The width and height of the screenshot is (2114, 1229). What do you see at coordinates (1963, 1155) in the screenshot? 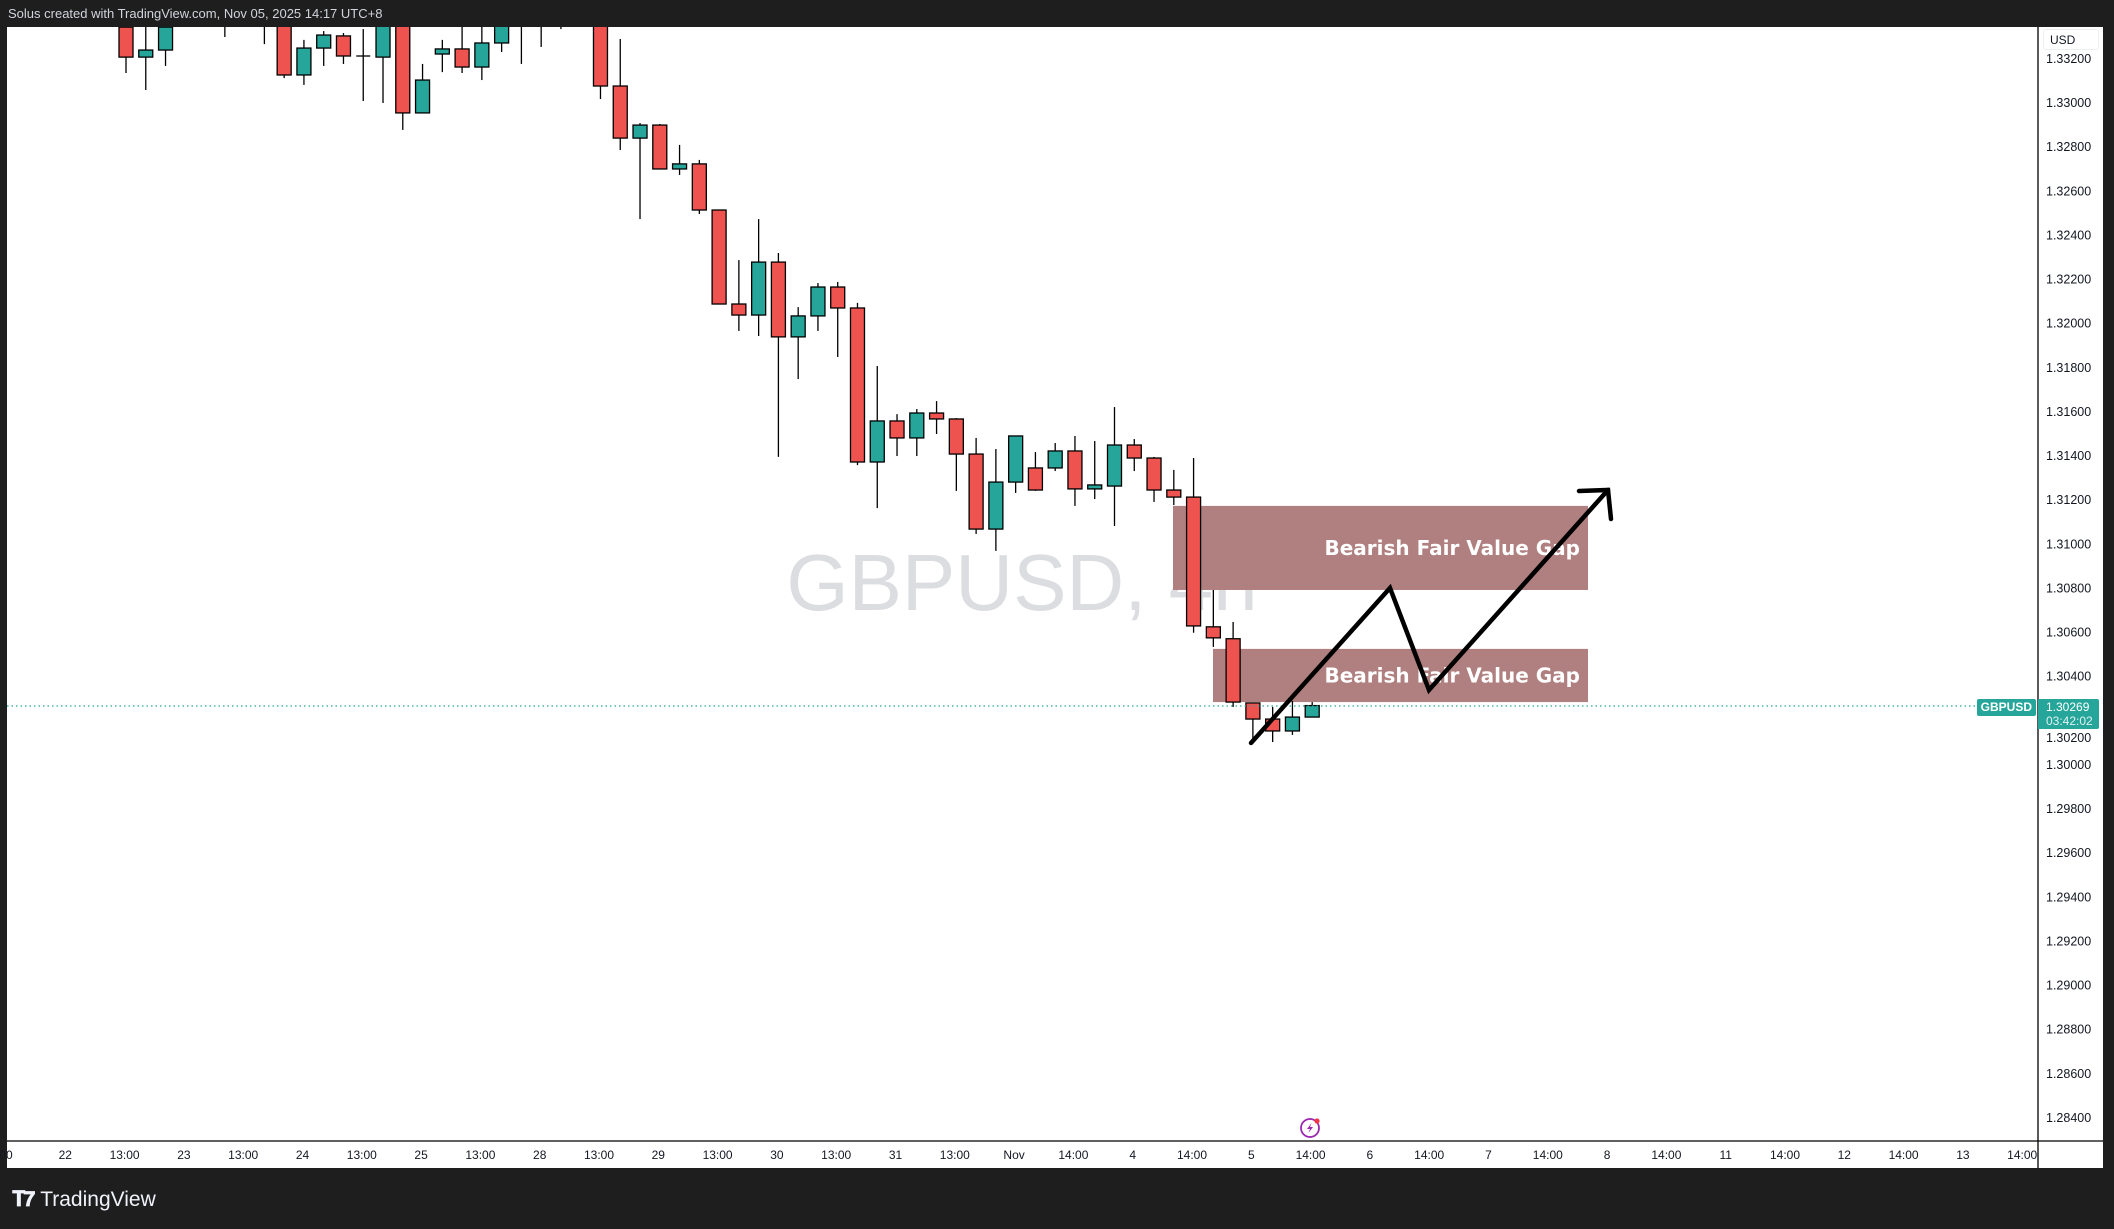
I see `time-tick-label: 13` at bounding box center [1963, 1155].